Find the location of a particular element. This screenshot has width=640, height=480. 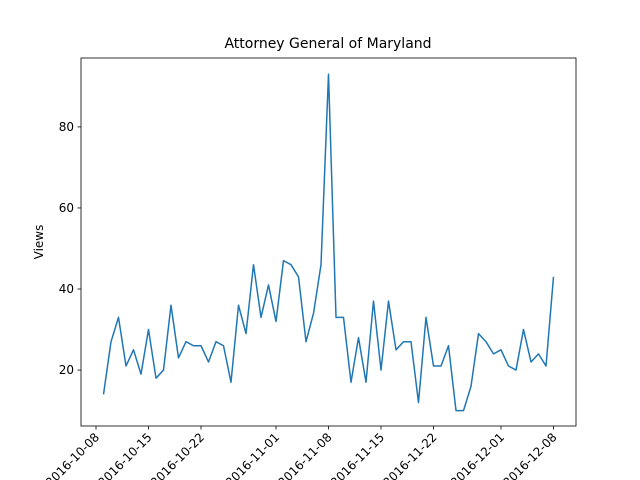

x-tick-label: 2016-11-15 is located at coordinates (357, 455).